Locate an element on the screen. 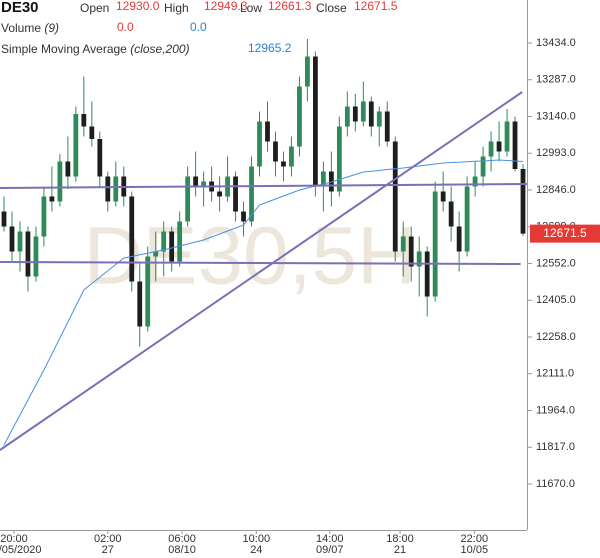 The width and height of the screenshot is (600, 558). last-price-box is located at coordinates (565, 233).